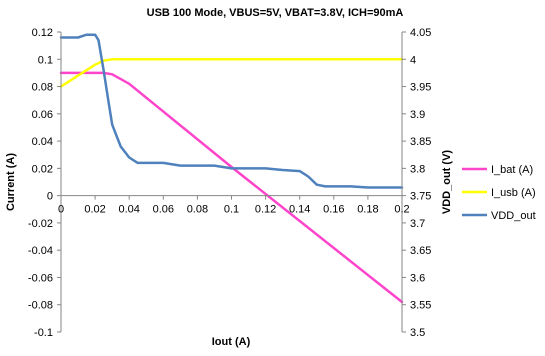  Describe the element at coordinates (417, 169) in the screenshot. I see `y2-tick-label: 3.8` at that location.